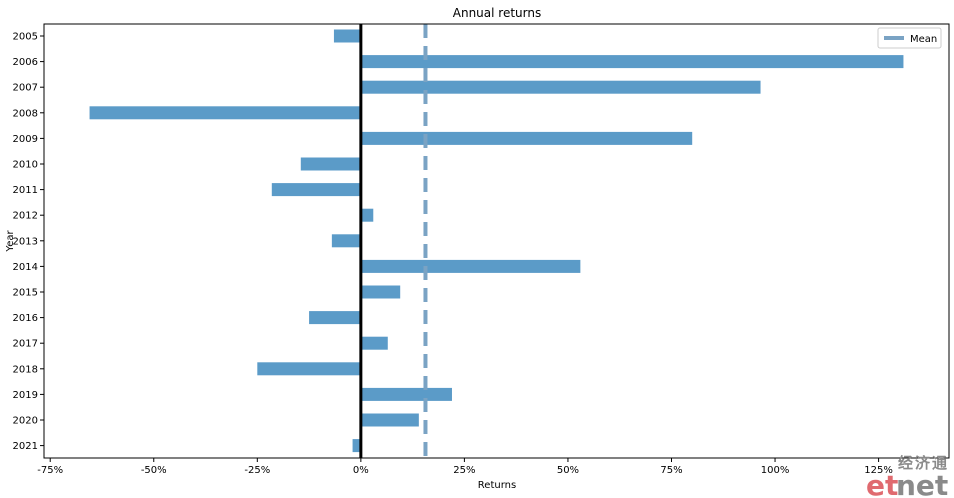 This screenshot has width=954, height=498. What do you see at coordinates (464, 470) in the screenshot?
I see `x-tick-label: 25%` at bounding box center [464, 470].